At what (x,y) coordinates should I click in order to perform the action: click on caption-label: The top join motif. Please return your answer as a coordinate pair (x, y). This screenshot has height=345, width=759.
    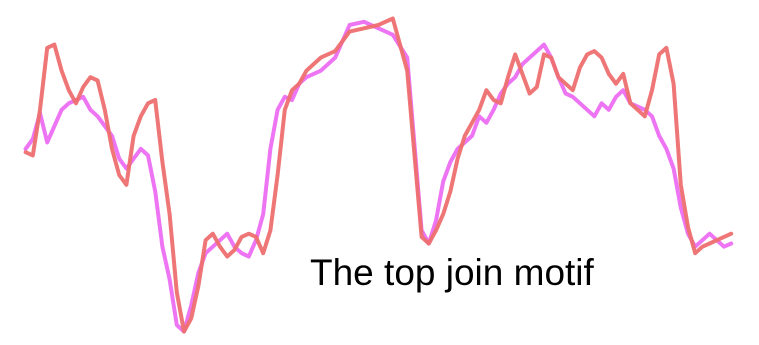
    Looking at the image, I should click on (452, 272).